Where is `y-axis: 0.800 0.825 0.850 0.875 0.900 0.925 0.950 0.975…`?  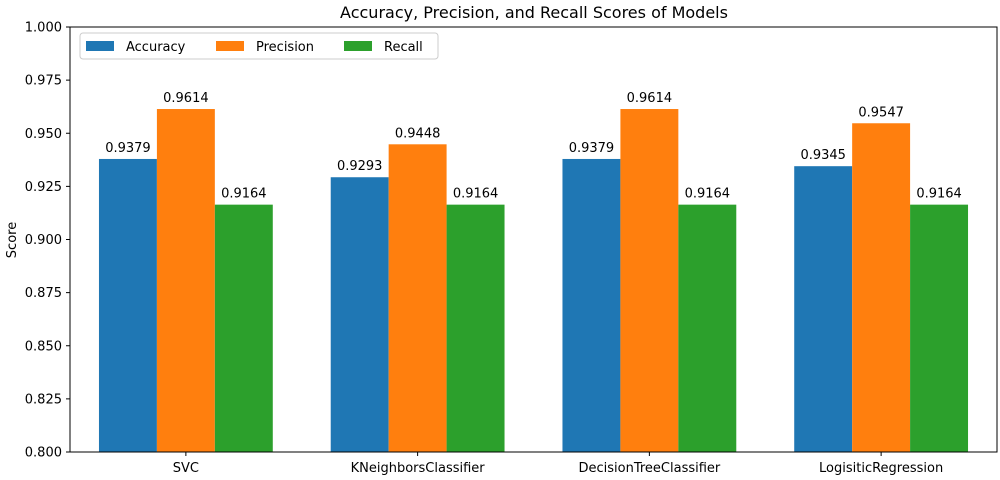
y-axis: 0.800 0.825 0.850 0.875 0.900 0.925 0.950 0.975… is located at coordinates (47, 241).